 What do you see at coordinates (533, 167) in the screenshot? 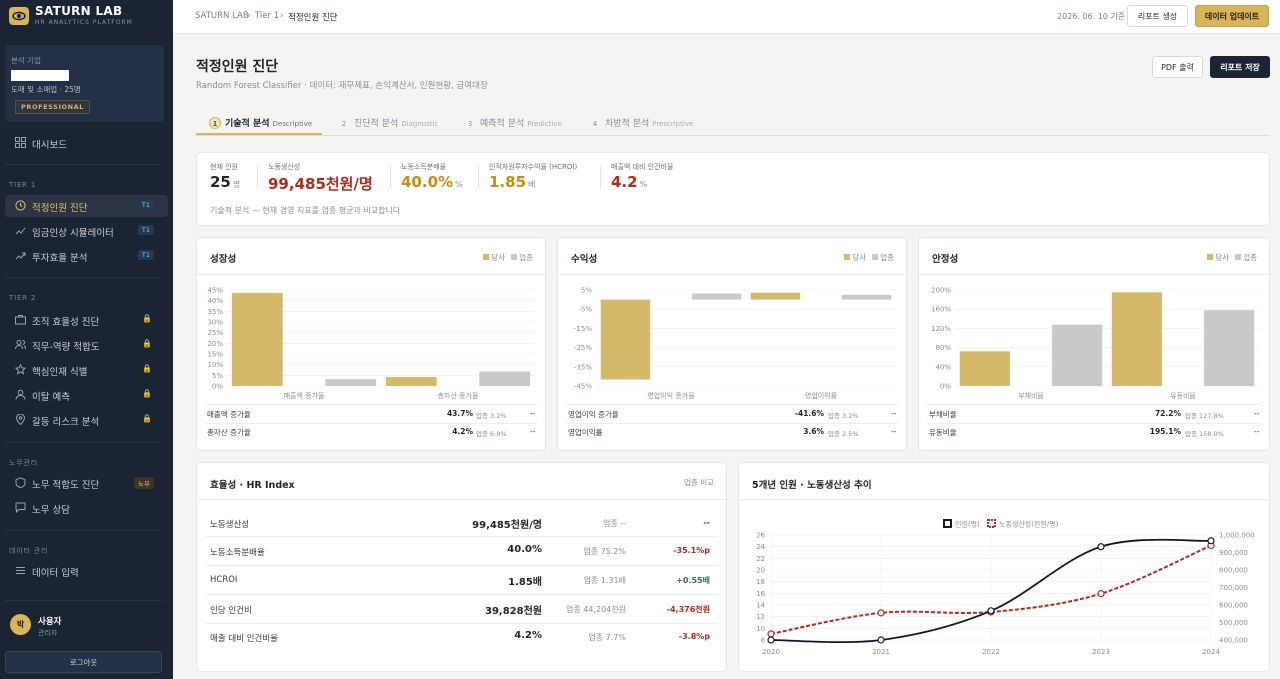
I see `kpi-label: 인적자원투자수익율 (HCROI)` at bounding box center [533, 167].